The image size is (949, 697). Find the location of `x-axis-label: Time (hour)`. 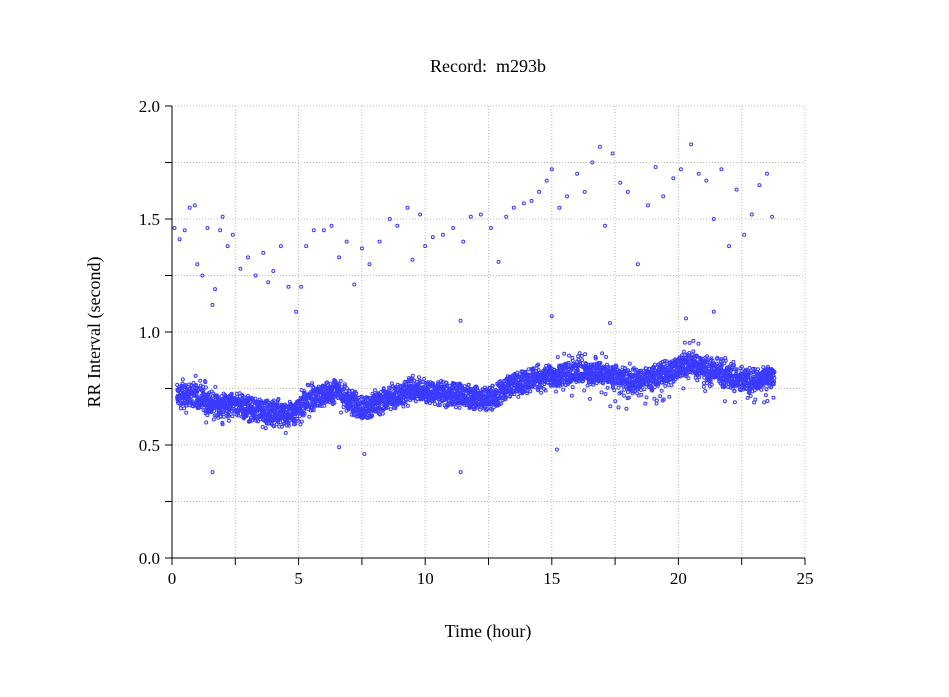

x-axis-label: Time (hour) is located at coordinates (488, 631).